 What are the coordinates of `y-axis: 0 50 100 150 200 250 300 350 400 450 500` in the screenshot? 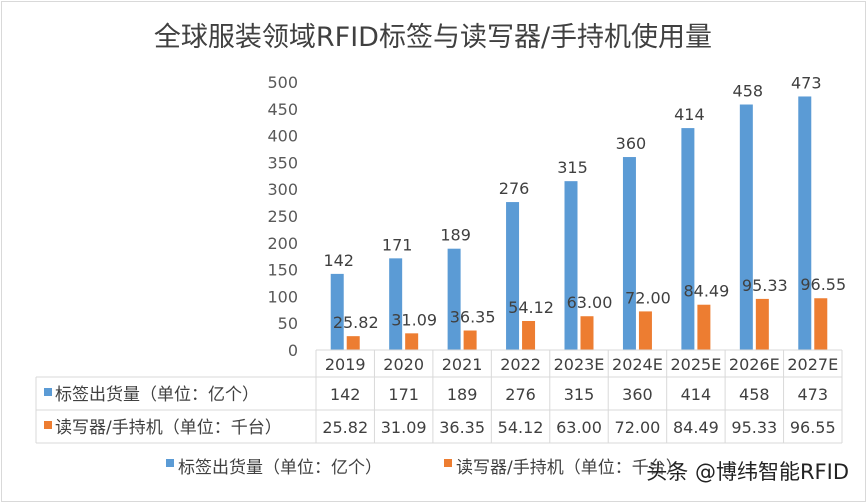 It's located at (282, 216).